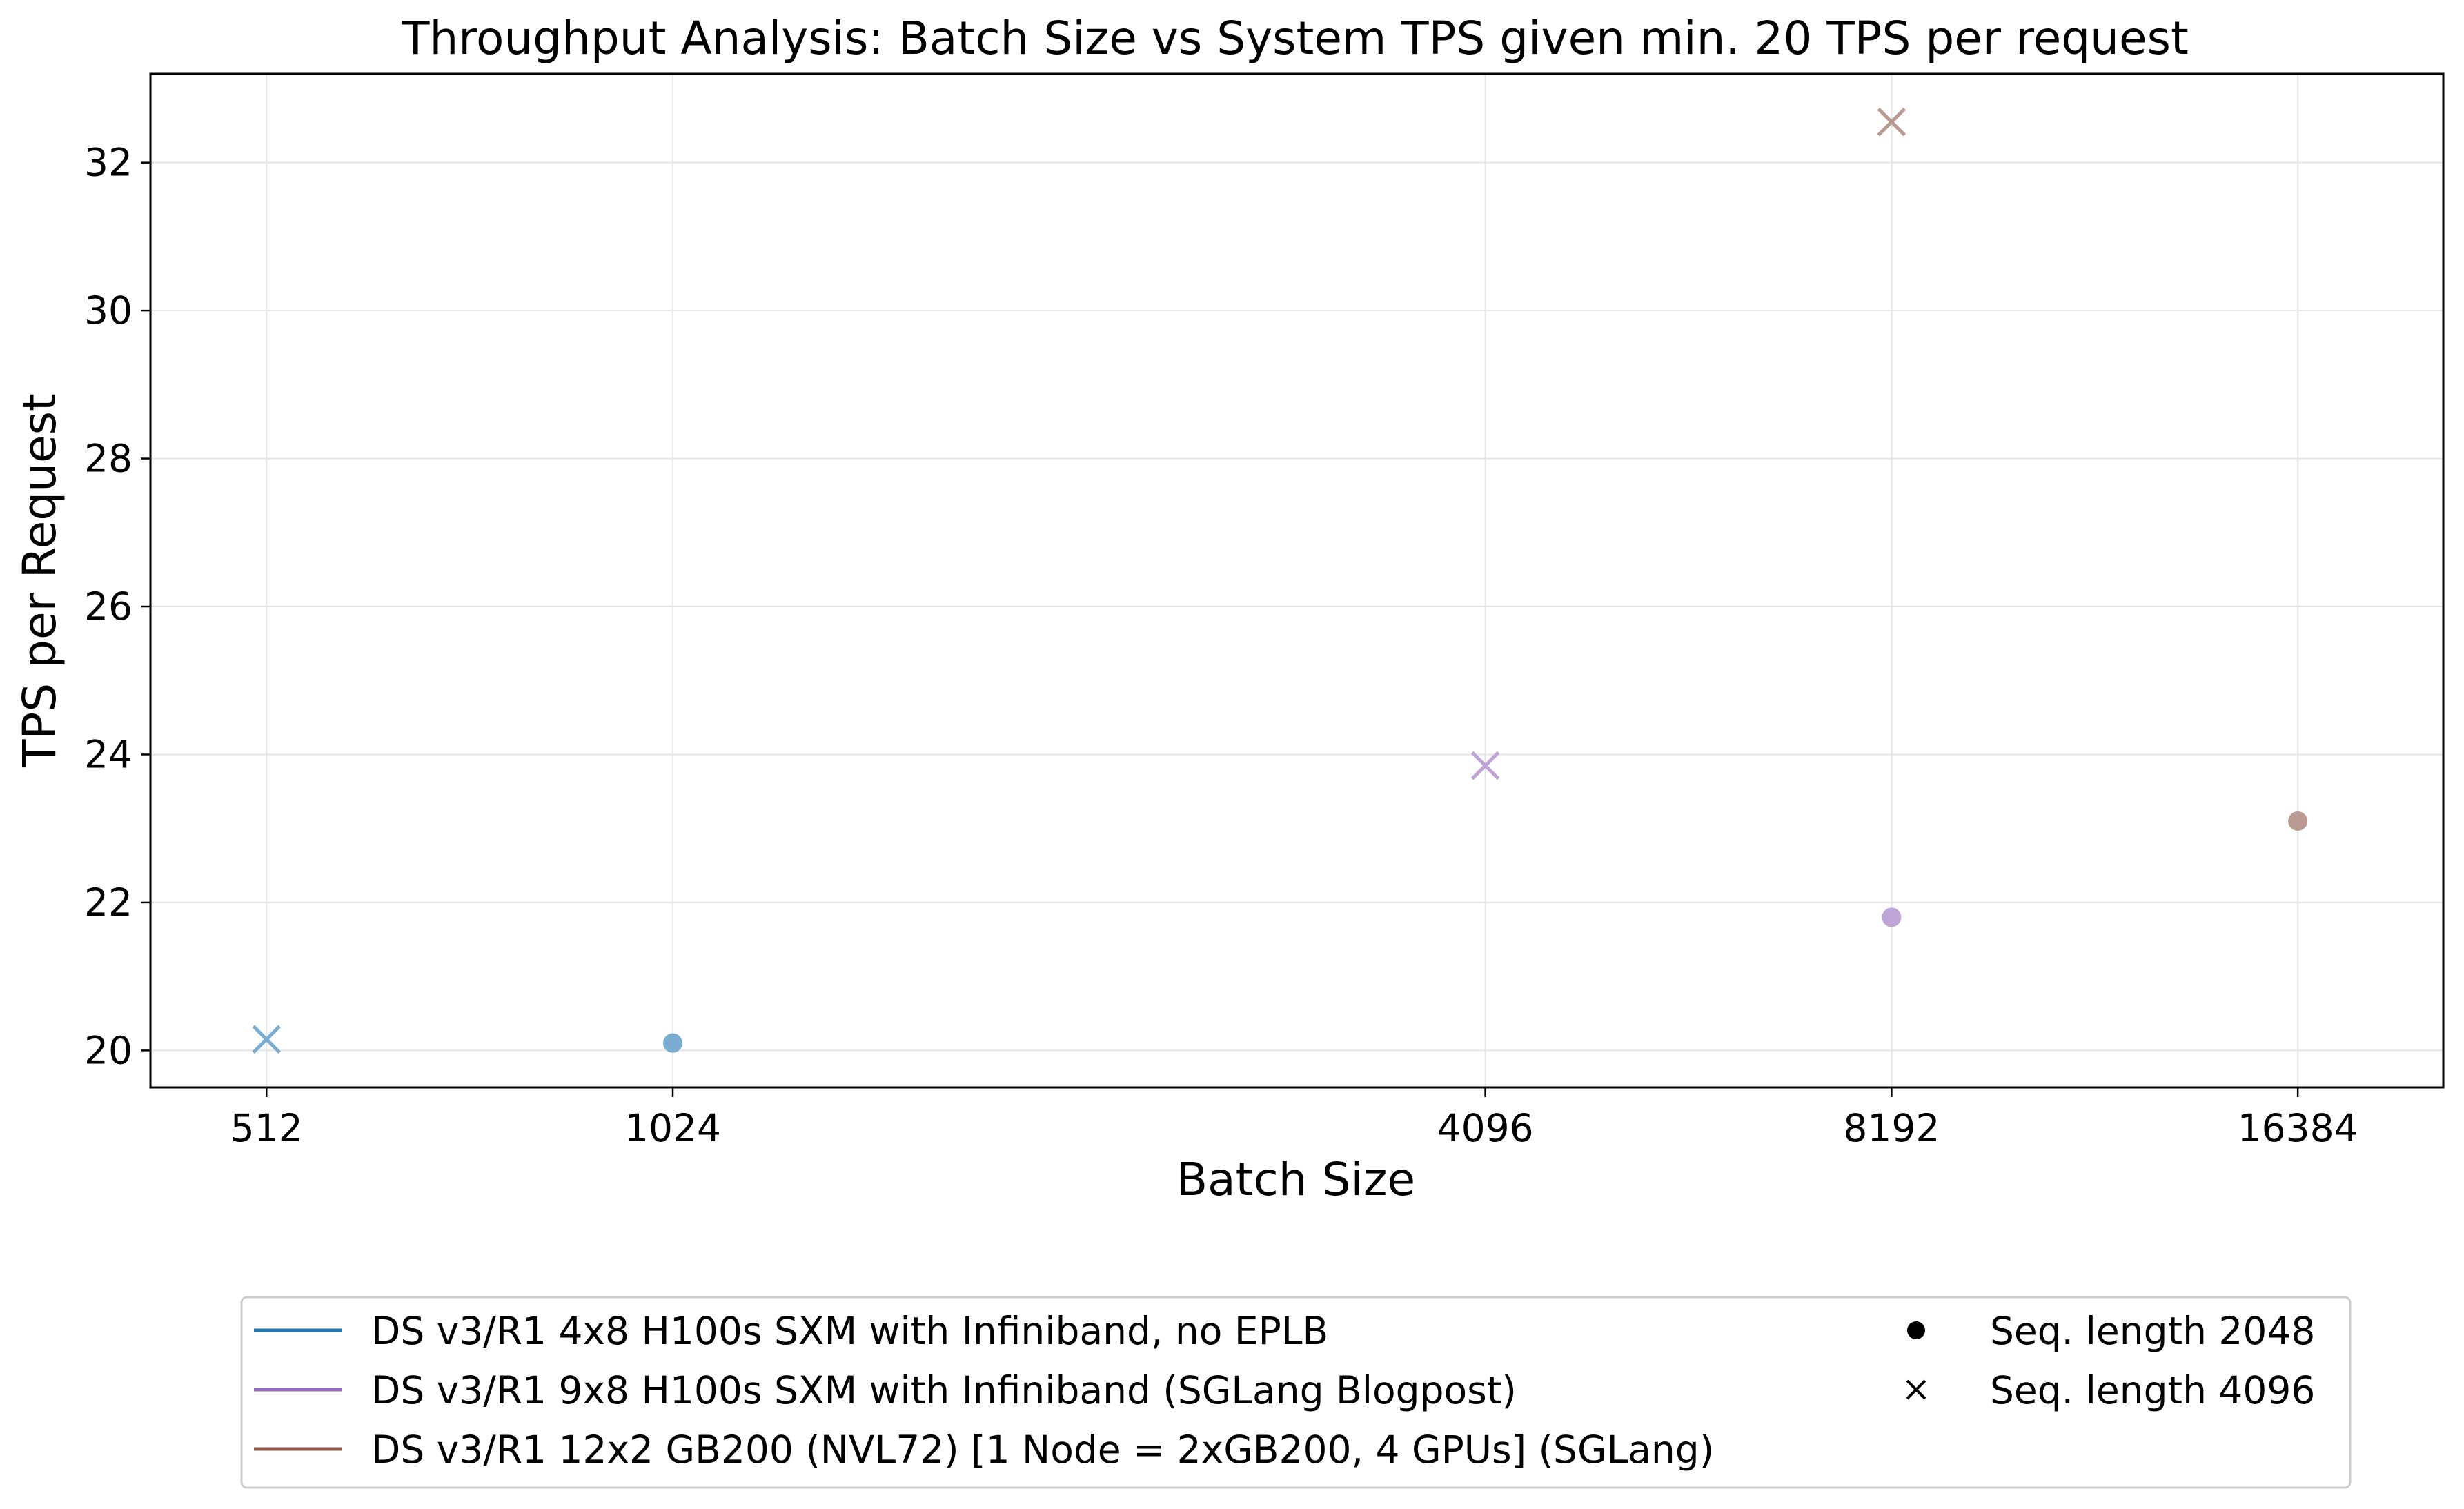 This screenshot has width=2464, height=1509. I want to click on y-axis-ticks: 20 22 24 26 28 30 32, so click(117, 606).